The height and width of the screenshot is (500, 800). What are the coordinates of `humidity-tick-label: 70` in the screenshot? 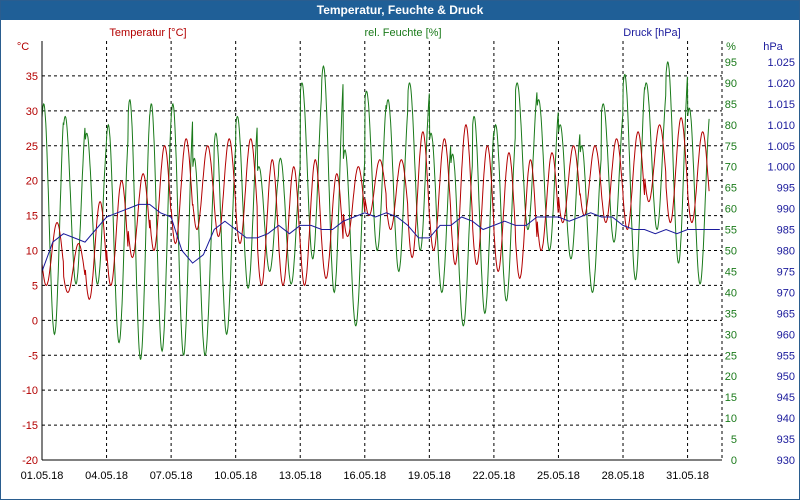 It's located at (731, 168).